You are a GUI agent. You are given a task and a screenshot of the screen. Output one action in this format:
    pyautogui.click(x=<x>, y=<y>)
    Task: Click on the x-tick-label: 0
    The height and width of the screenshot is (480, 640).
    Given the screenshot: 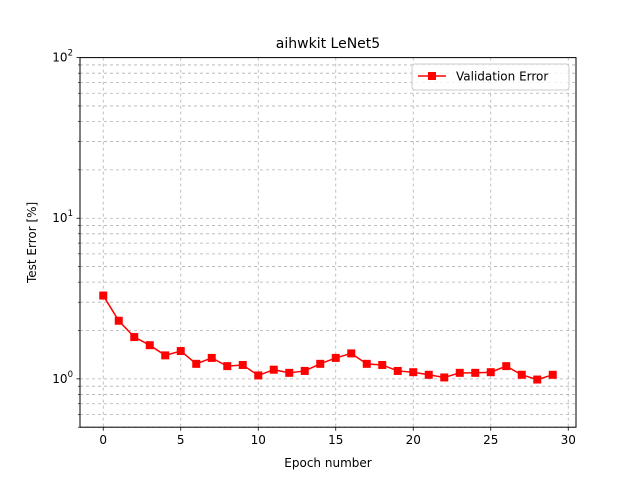 What is the action you would take?
    pyautogui.click(x=103, y=440)
    